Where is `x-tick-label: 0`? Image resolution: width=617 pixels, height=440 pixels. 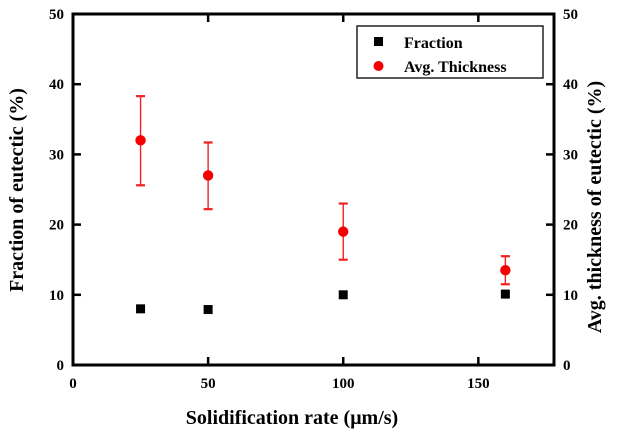 x-tick-label: 0 is located at coordinates (73, 384).